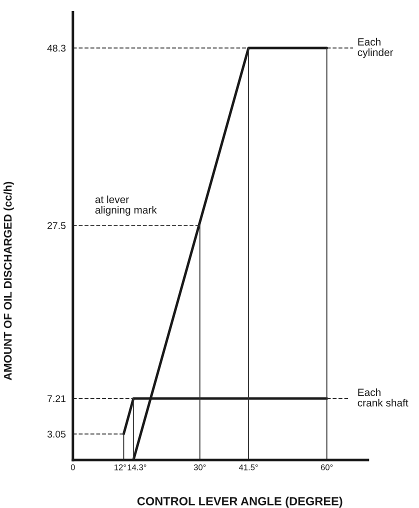 This screenshot has width=419, height=508. What do you see at coordinates (126, 206) in the screenshot?
I see `annotation: at lever aligning mark` at bounding box center [126, 206].